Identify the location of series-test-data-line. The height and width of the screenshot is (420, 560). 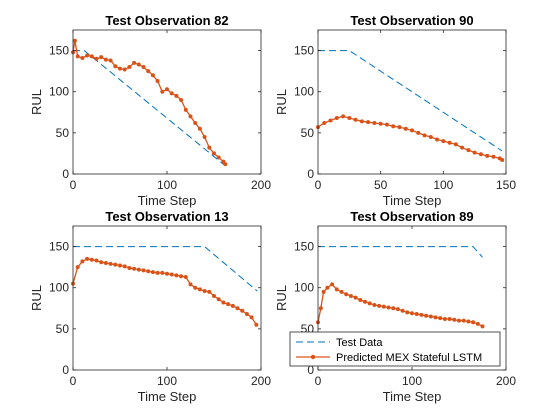
(165, 269).